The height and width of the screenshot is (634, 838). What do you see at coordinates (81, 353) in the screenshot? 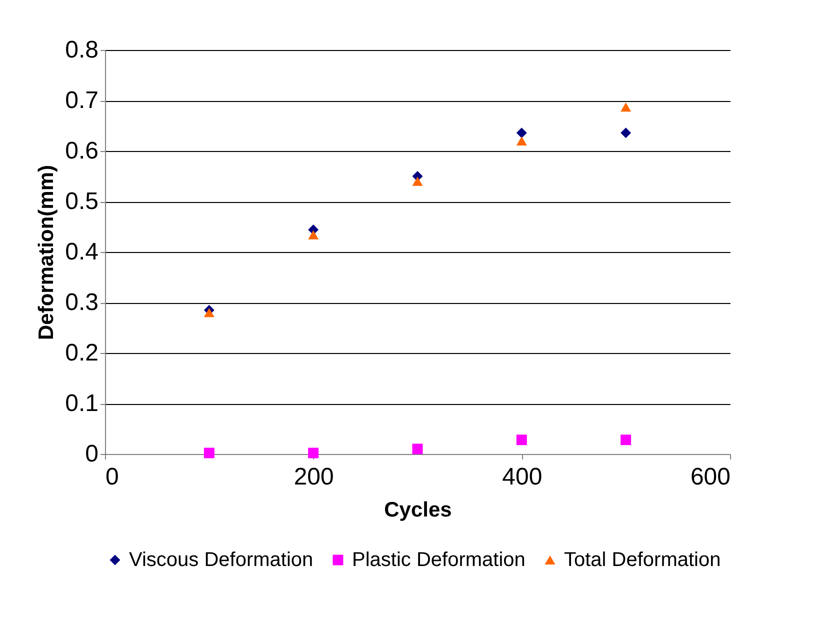
I see `y-tick-label: 0.2` at bounding box center [81, 353].